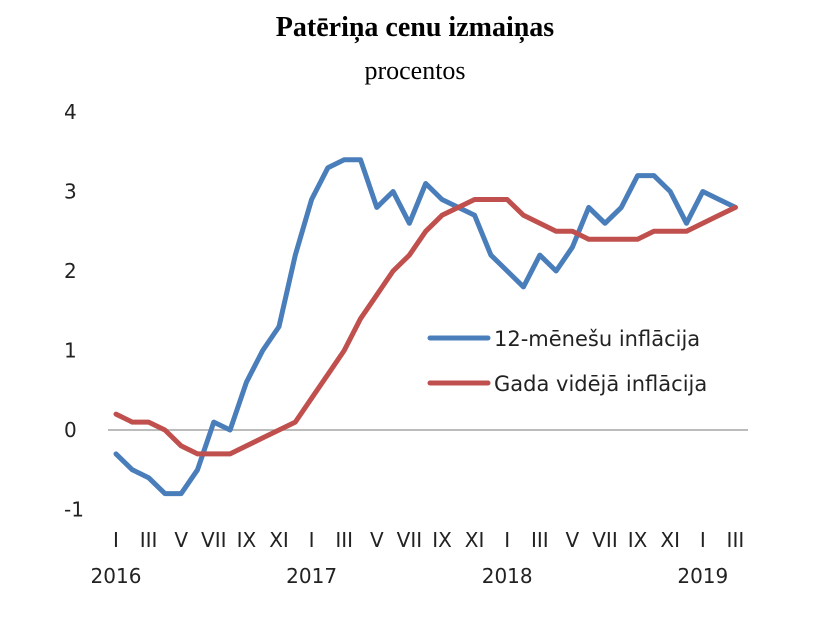 Image resolution: width=830 pixels, height=627 pixels. I want to click on y-tick-label: -1, so click(74, 510).